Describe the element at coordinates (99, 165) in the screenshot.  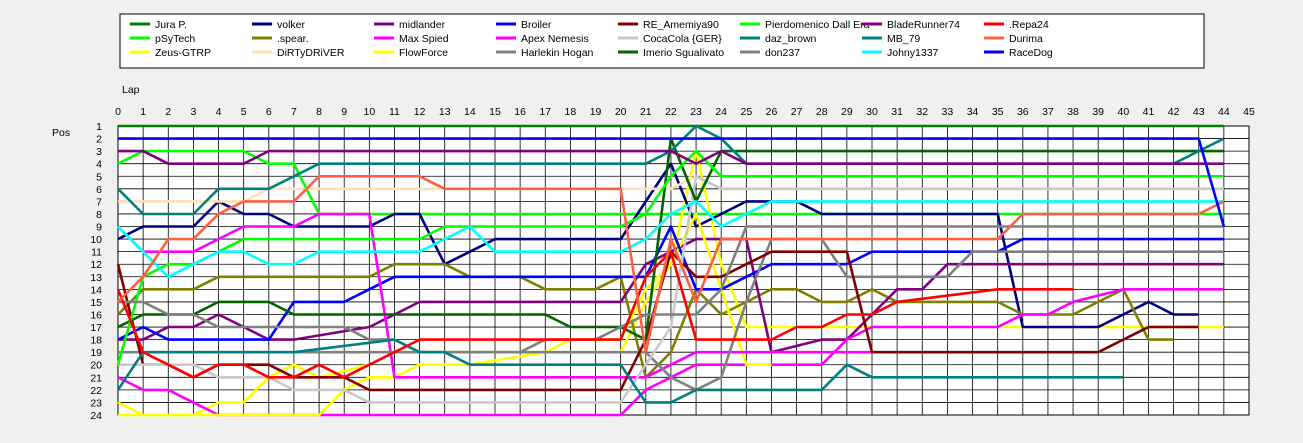
I see `y-tick-label: 4` at that location.